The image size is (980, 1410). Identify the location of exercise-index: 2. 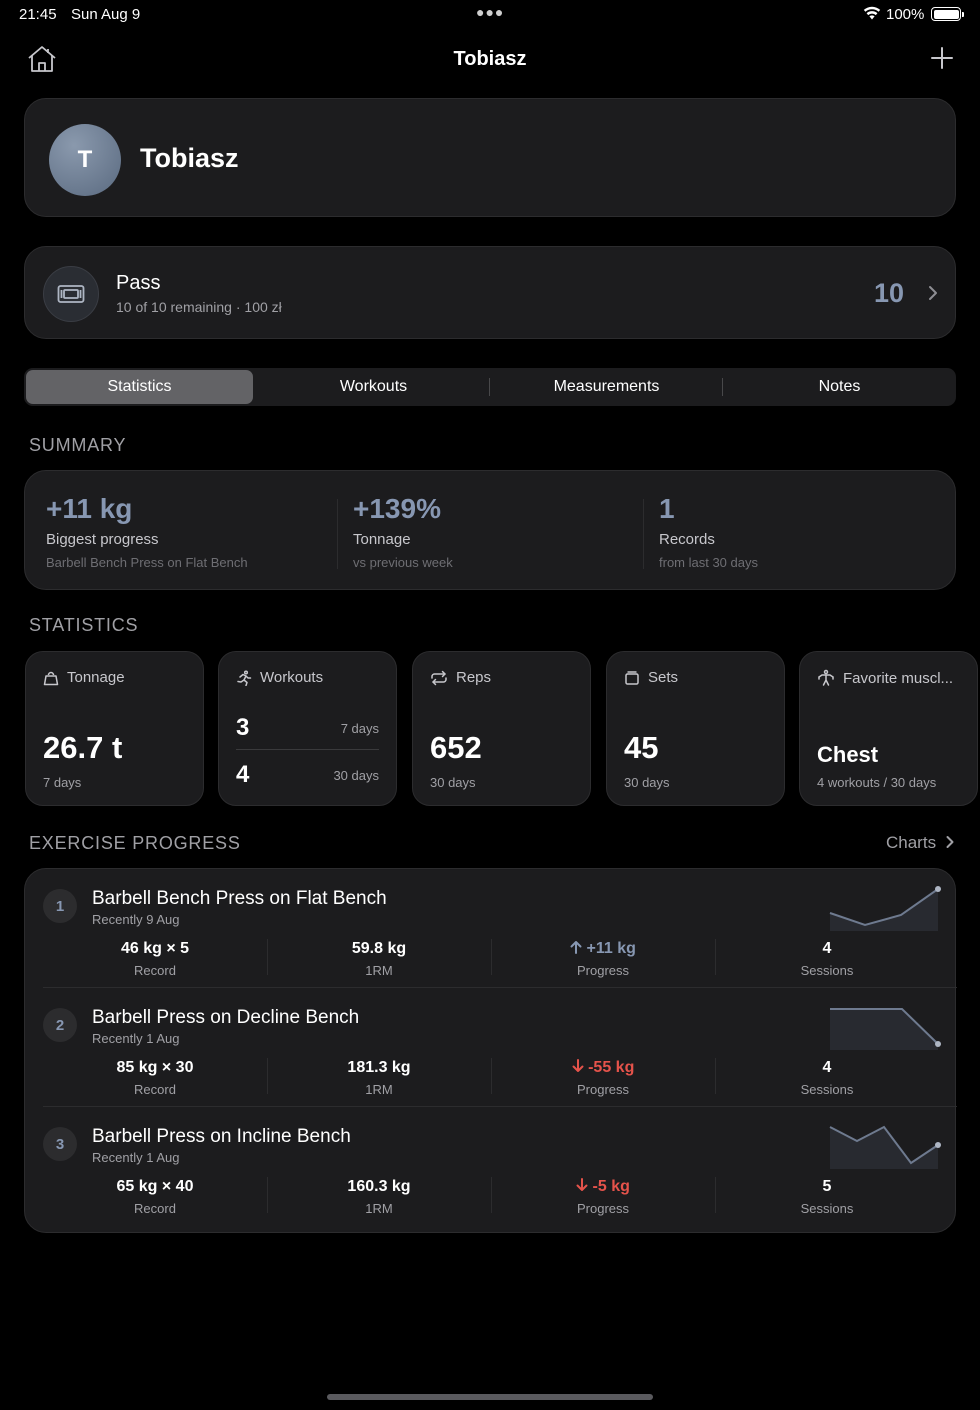
(60, 1025).